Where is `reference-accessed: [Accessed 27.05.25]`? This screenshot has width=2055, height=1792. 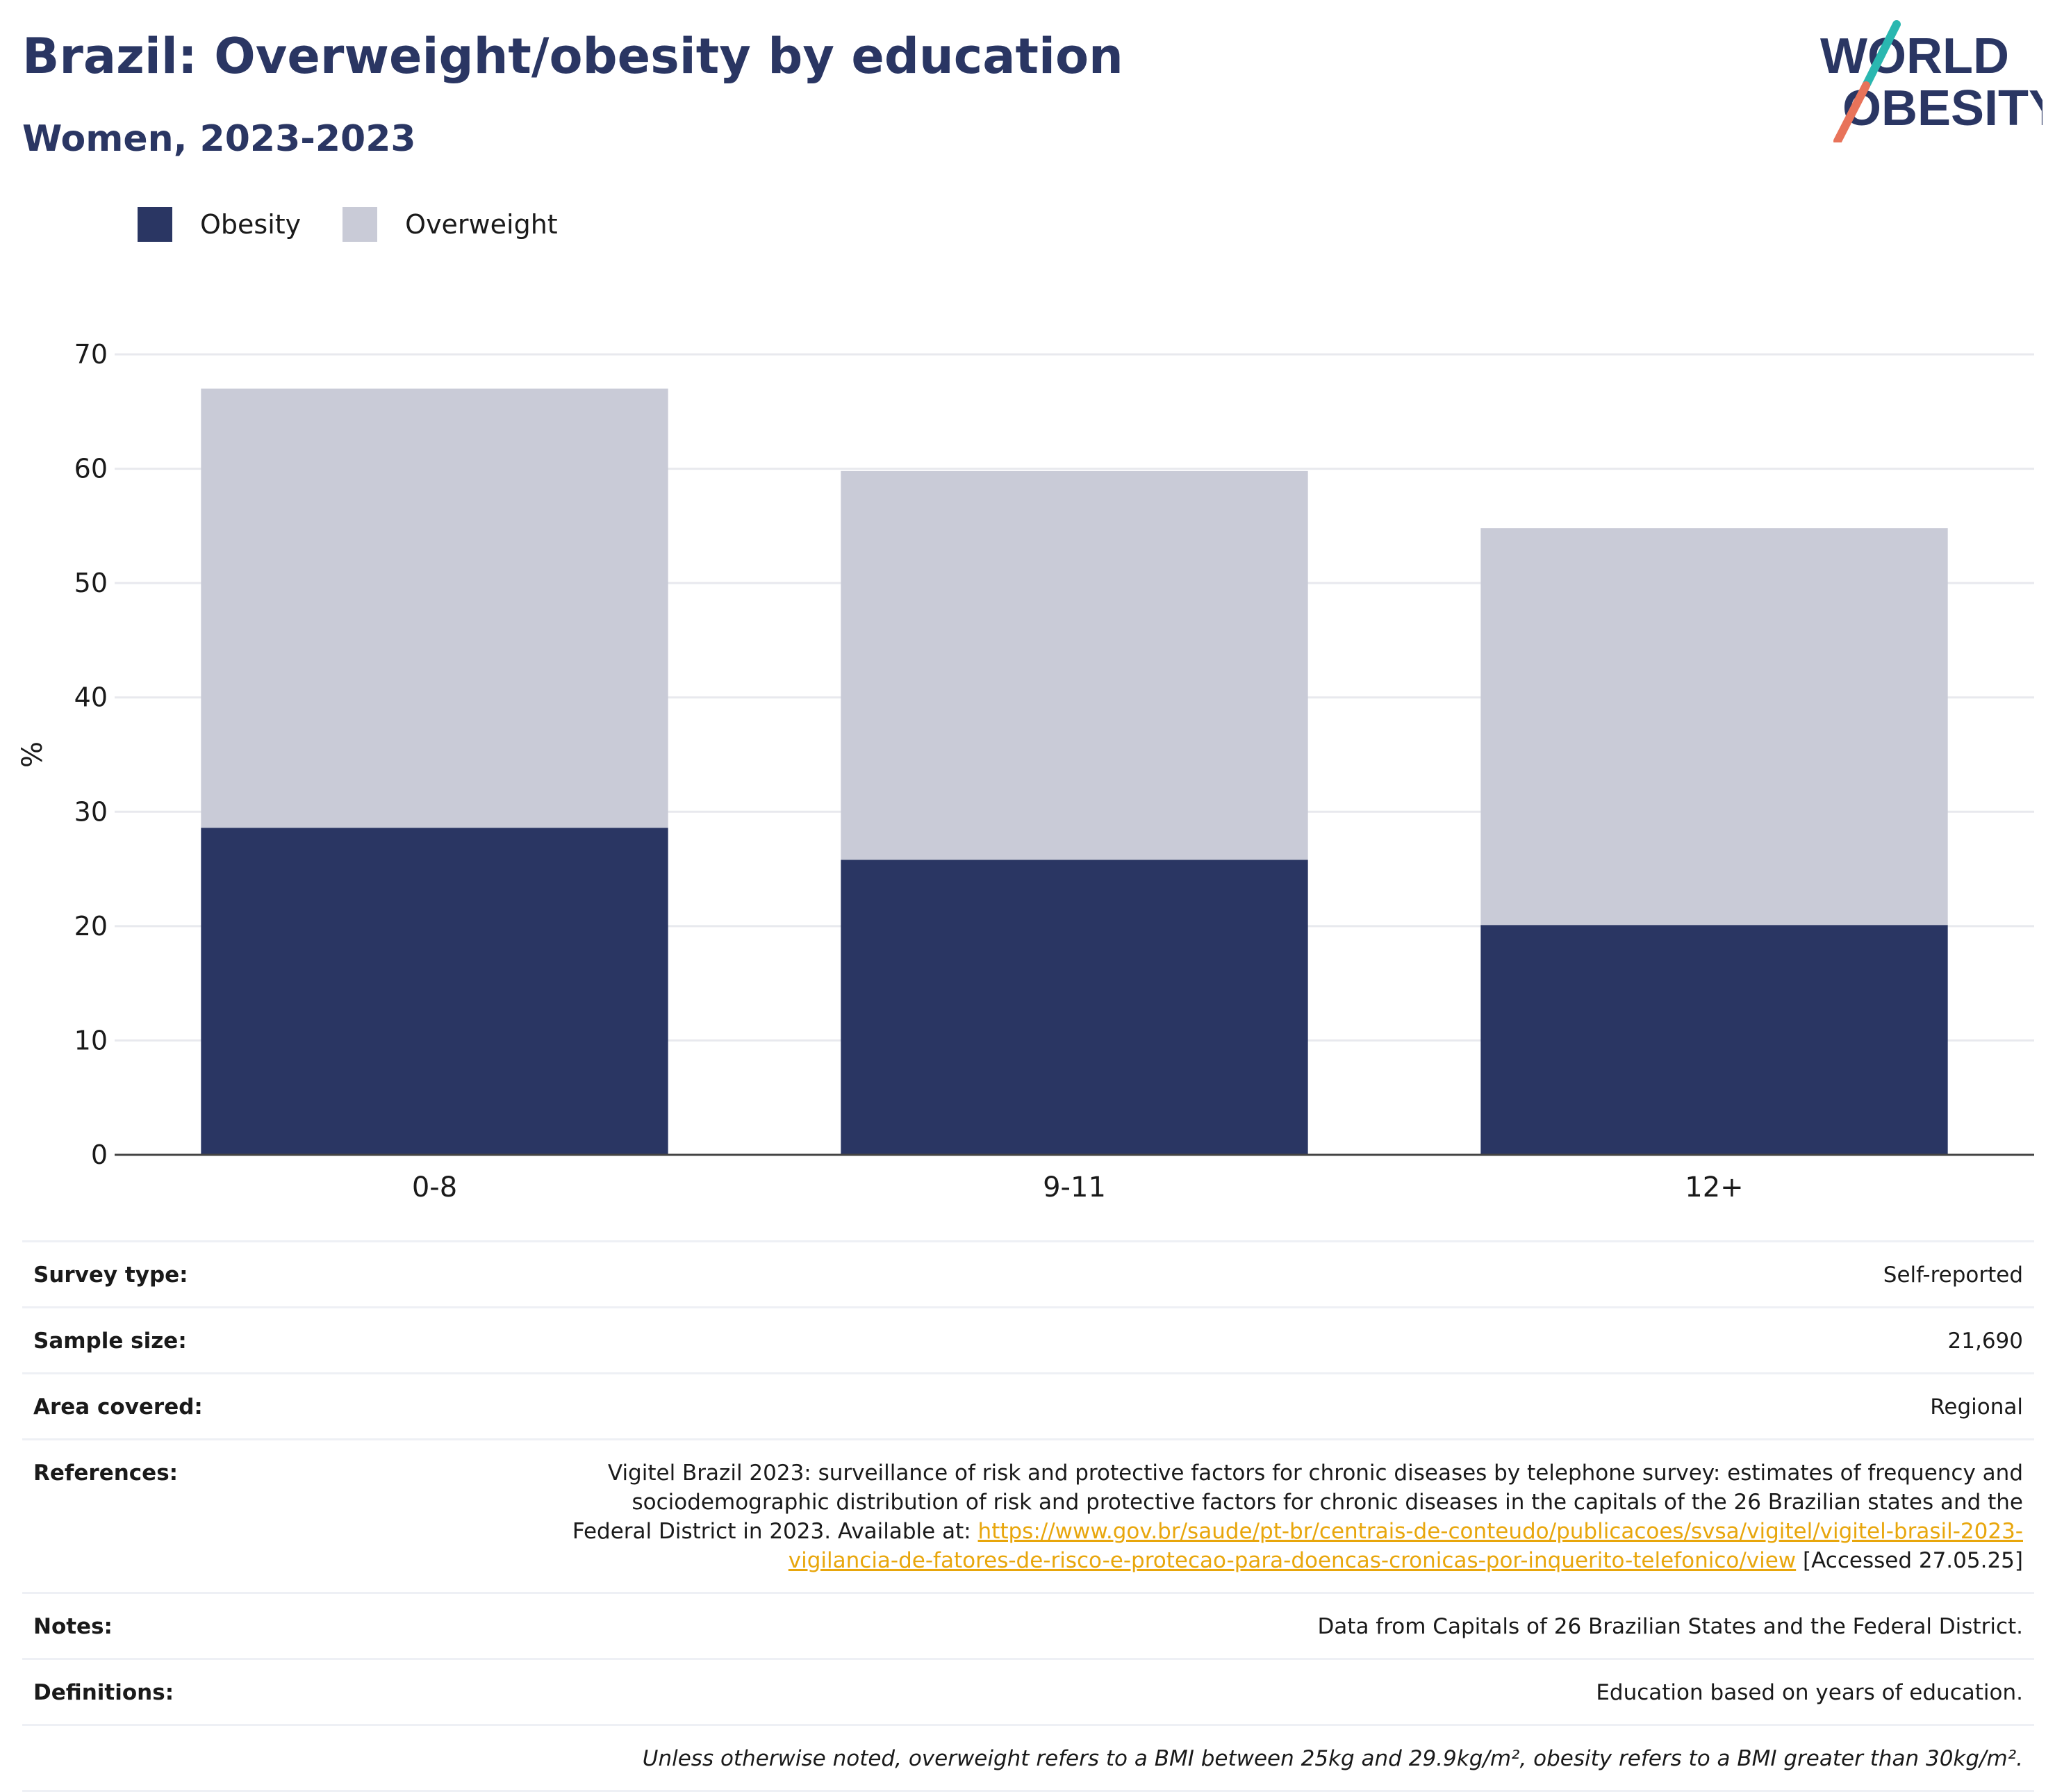 reference-accessed: [Accessed 27.05.25] is located at coordinates (1909, 1561).